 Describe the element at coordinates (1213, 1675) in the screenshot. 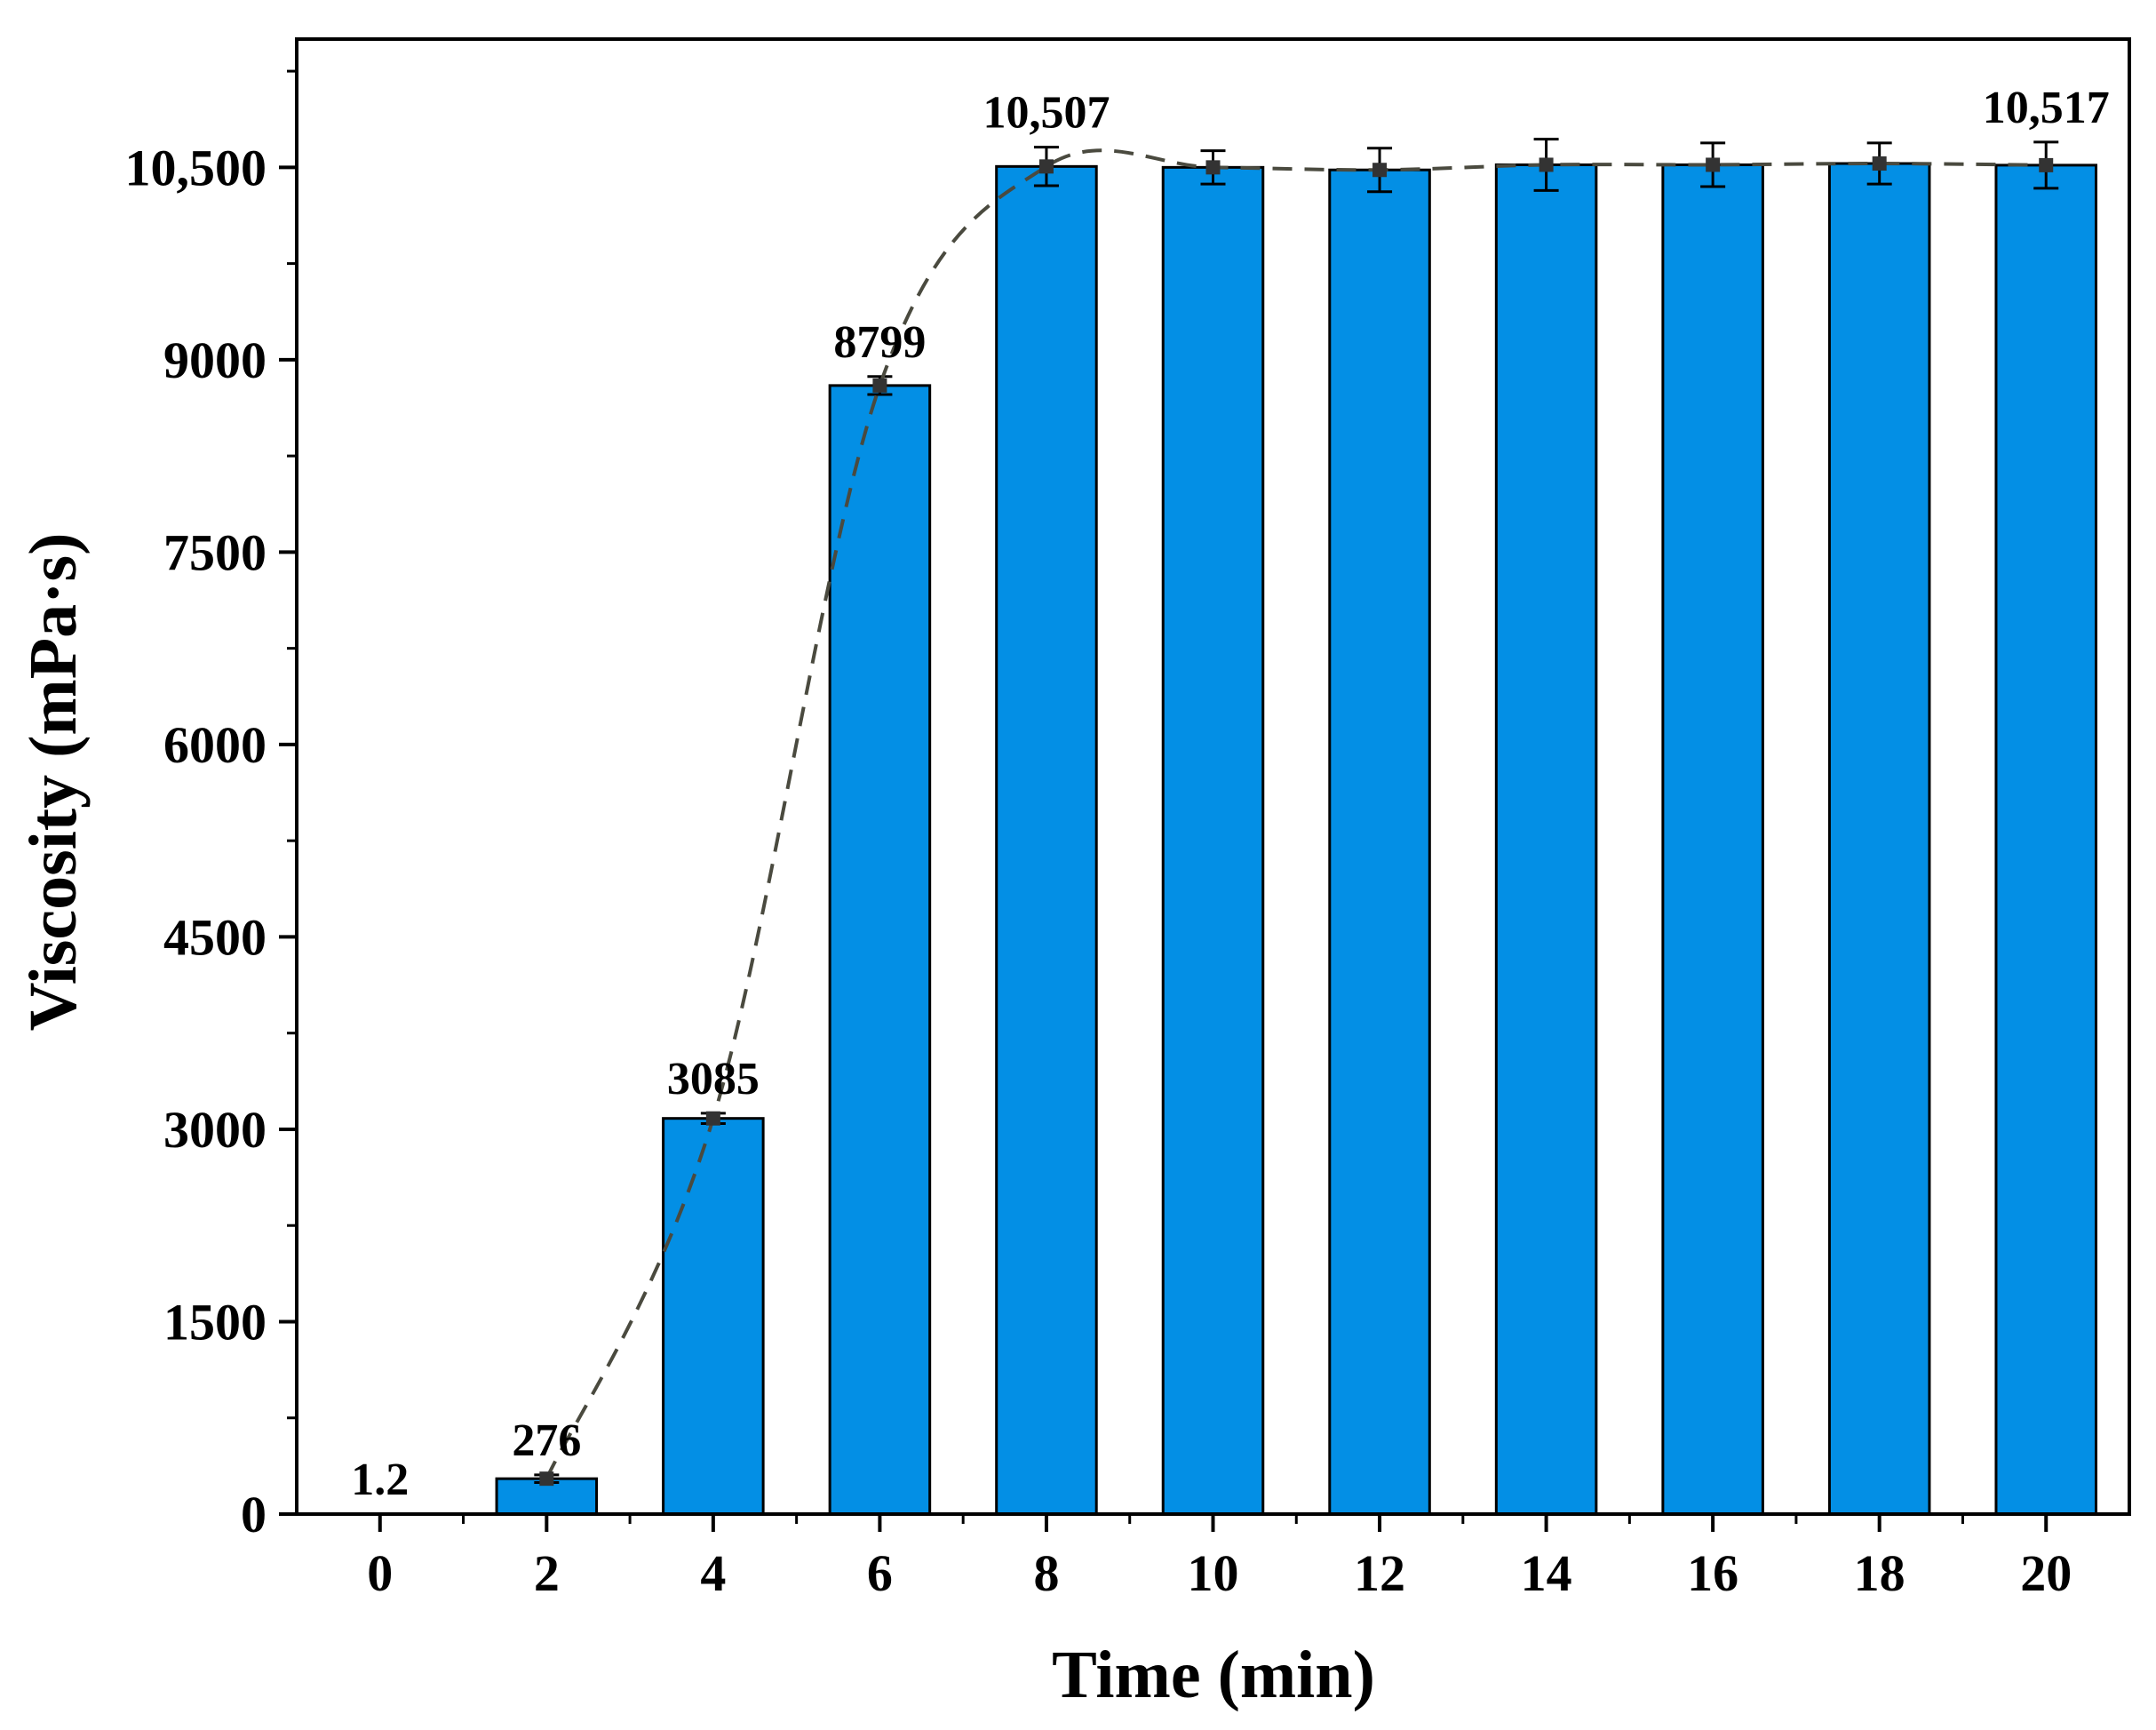

I see `x-axis-title: Time (min)` at that location.